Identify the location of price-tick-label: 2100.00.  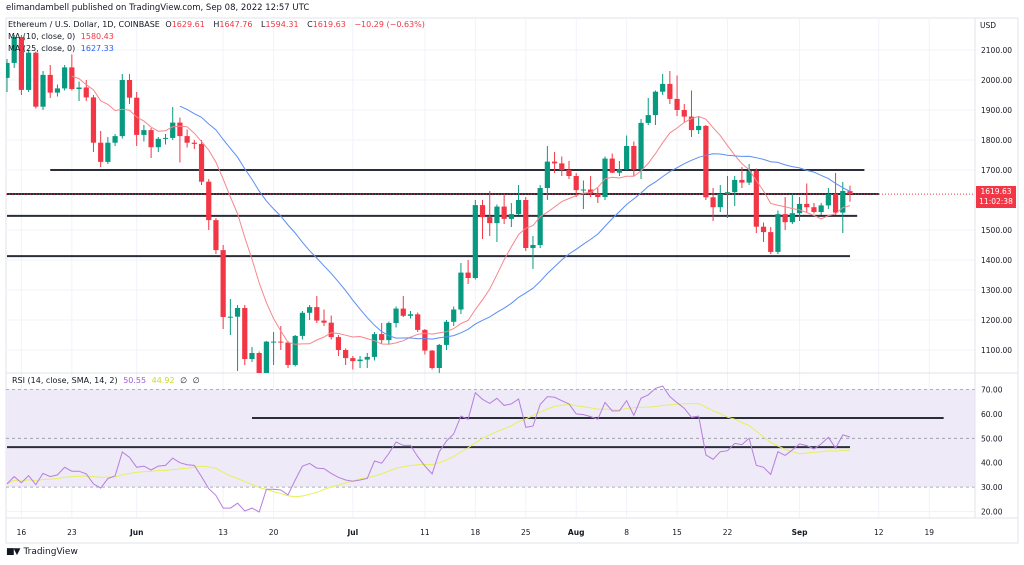
(996, 50).